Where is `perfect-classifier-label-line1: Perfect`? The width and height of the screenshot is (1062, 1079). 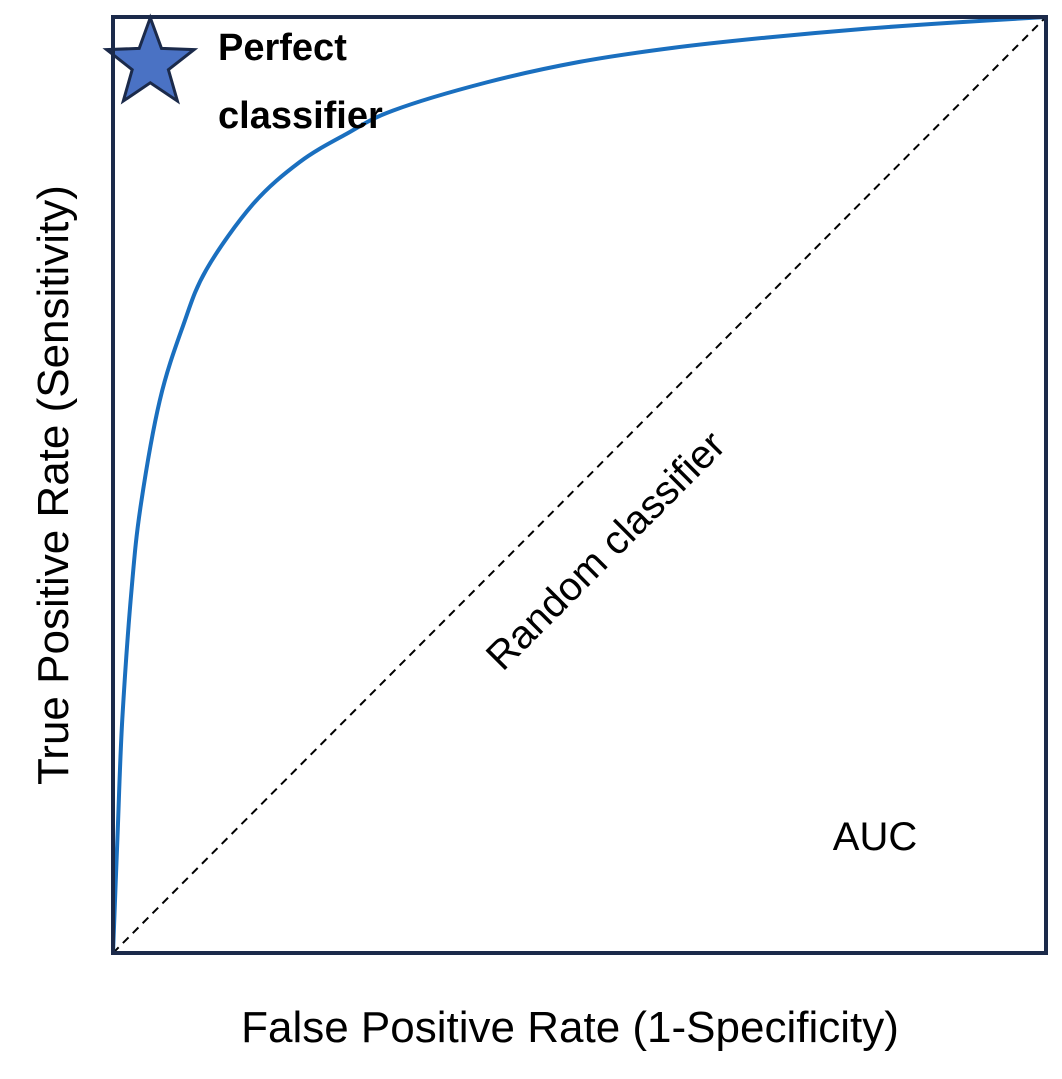
perfect-classifier-label-line1: Perfect is located at coordinates (282, 48).